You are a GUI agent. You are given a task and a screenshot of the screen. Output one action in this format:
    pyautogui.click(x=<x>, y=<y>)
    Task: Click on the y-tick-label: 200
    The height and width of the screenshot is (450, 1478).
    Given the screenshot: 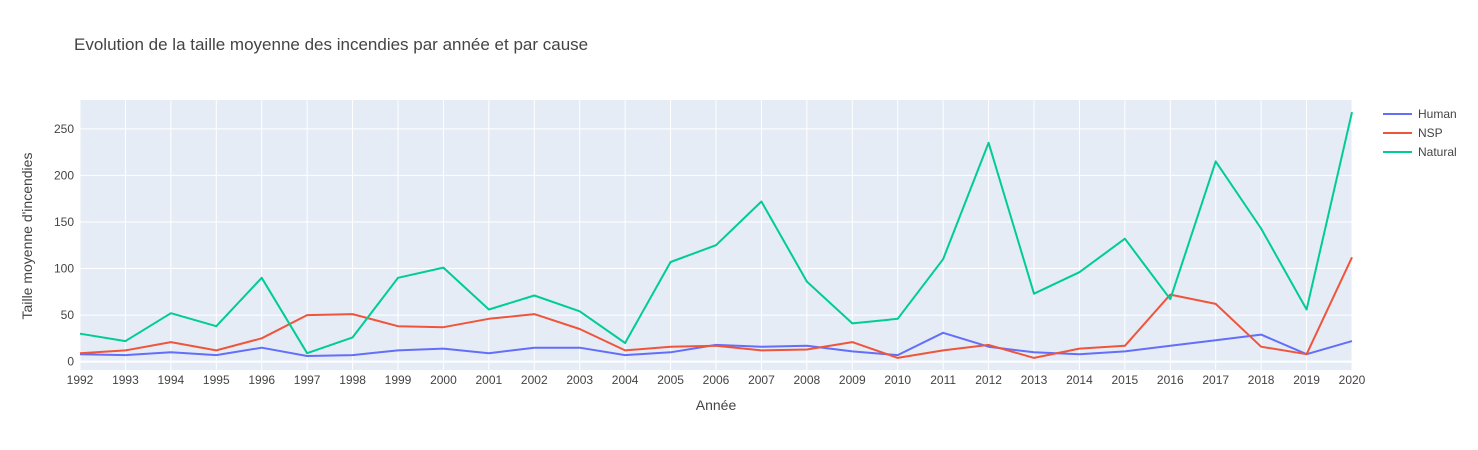 What is the action you would take?
    pyautogui.click(x=64, y=175)
    